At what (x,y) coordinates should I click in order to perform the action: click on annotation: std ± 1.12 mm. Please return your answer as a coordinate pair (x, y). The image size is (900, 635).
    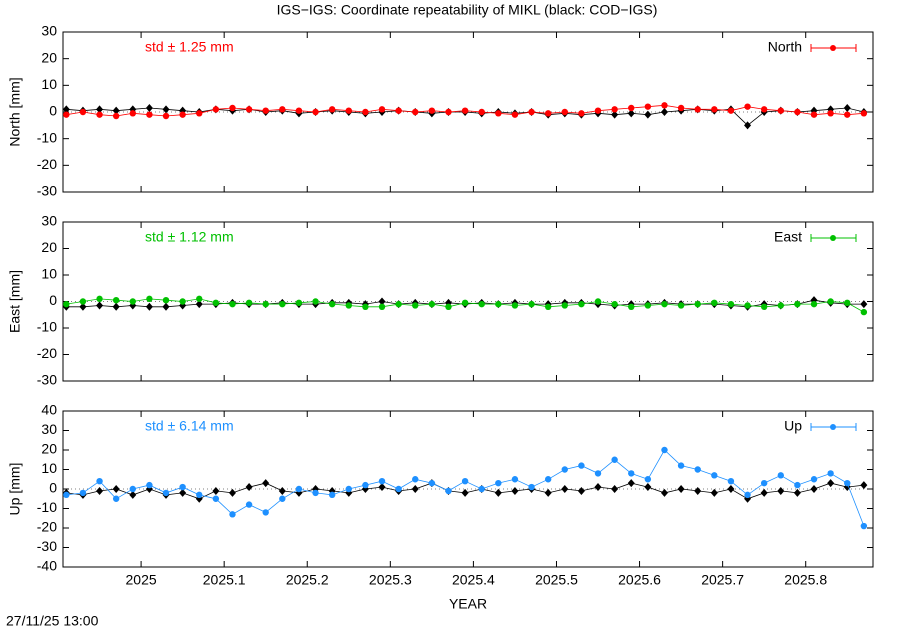
    Looking at the image, I should click on (189, 237).